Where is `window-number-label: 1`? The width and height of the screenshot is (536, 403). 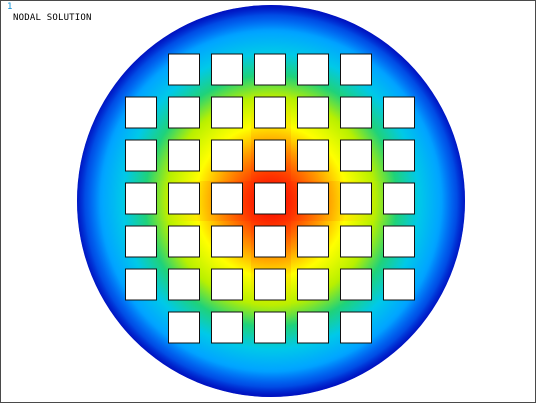
window-number-label: 1 is located at coordinates (10, 7).